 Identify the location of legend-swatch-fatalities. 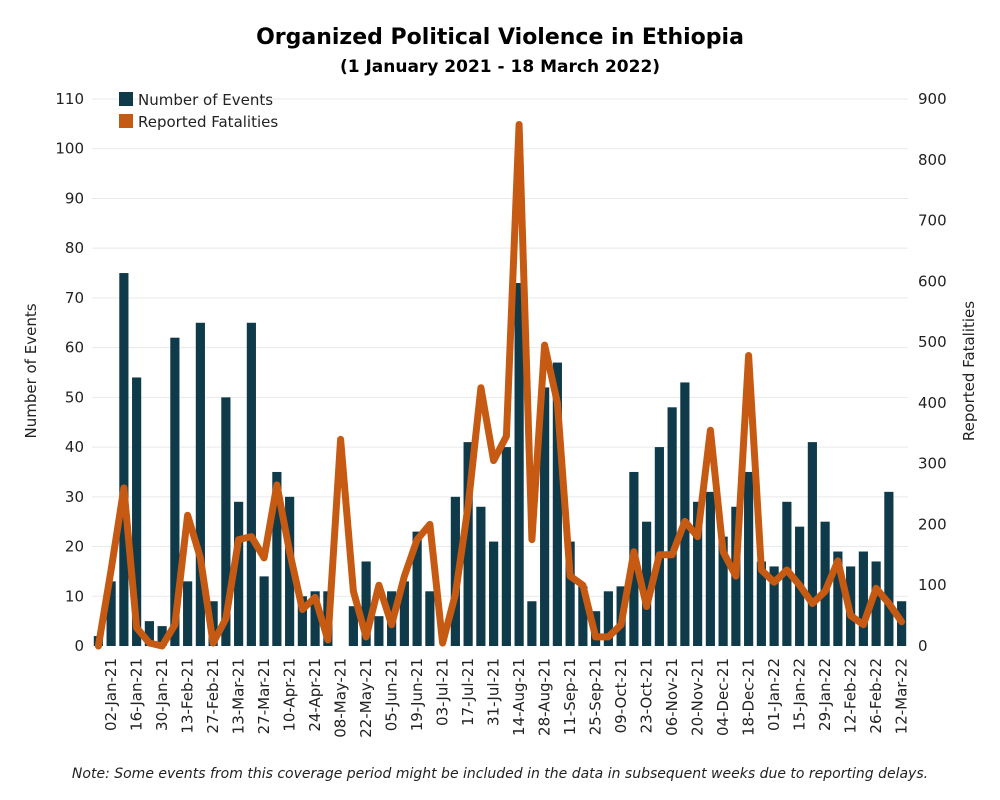
(126, 121).